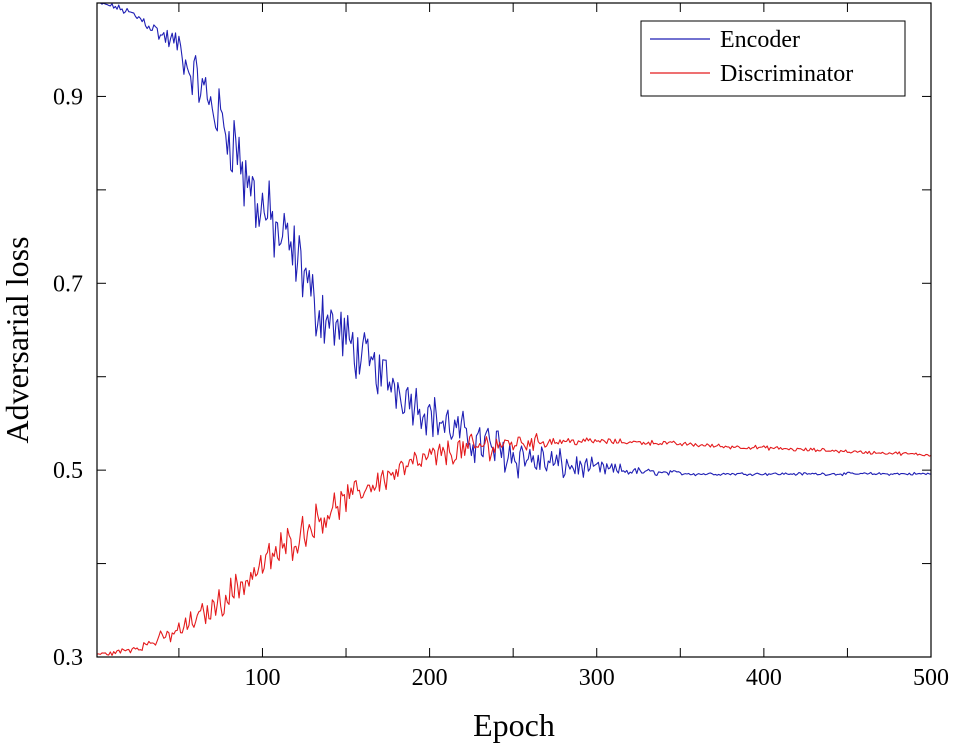 The image size is (955, 749). What do you see at coordinates (68, 97) in the screenshot?
I see `y-tick-label: 0.9` at bounding box center [68, 97].